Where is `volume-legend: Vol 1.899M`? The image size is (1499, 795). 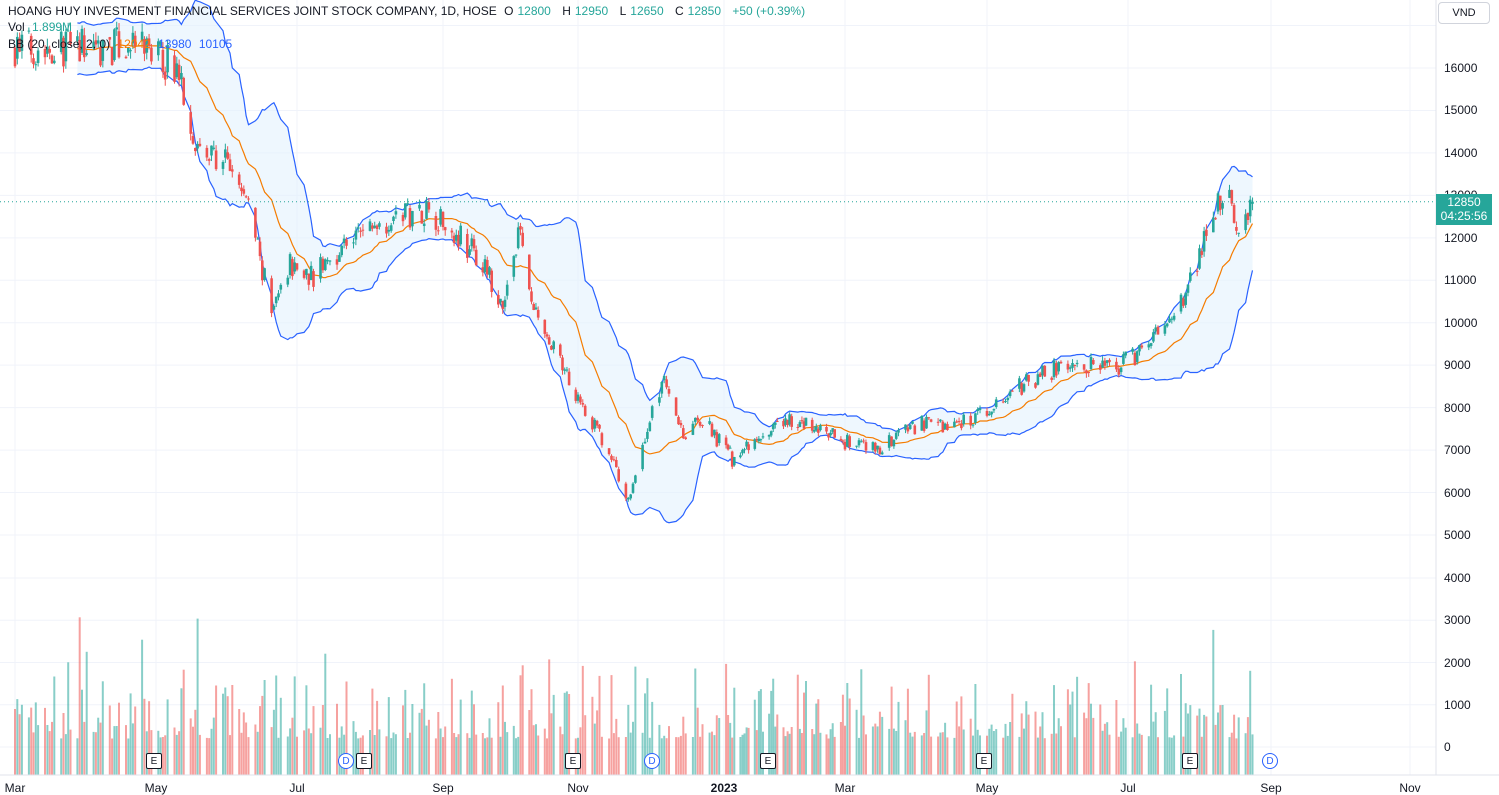 volume-legend: Vol 1.899M is located at coordinates (42, 27).